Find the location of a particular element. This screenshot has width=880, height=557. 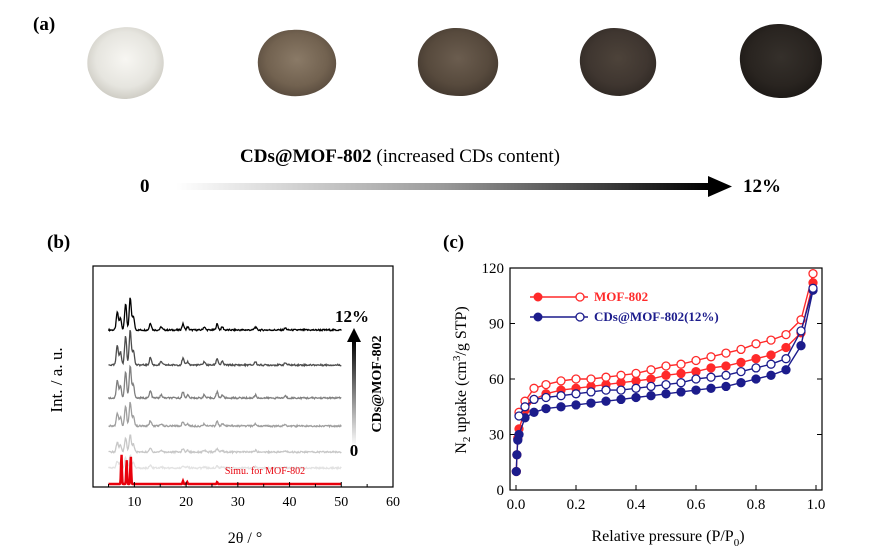

panel-a-caption: CDs@MOF-802 (increased CDs content) is located at coordinates (400, 157).